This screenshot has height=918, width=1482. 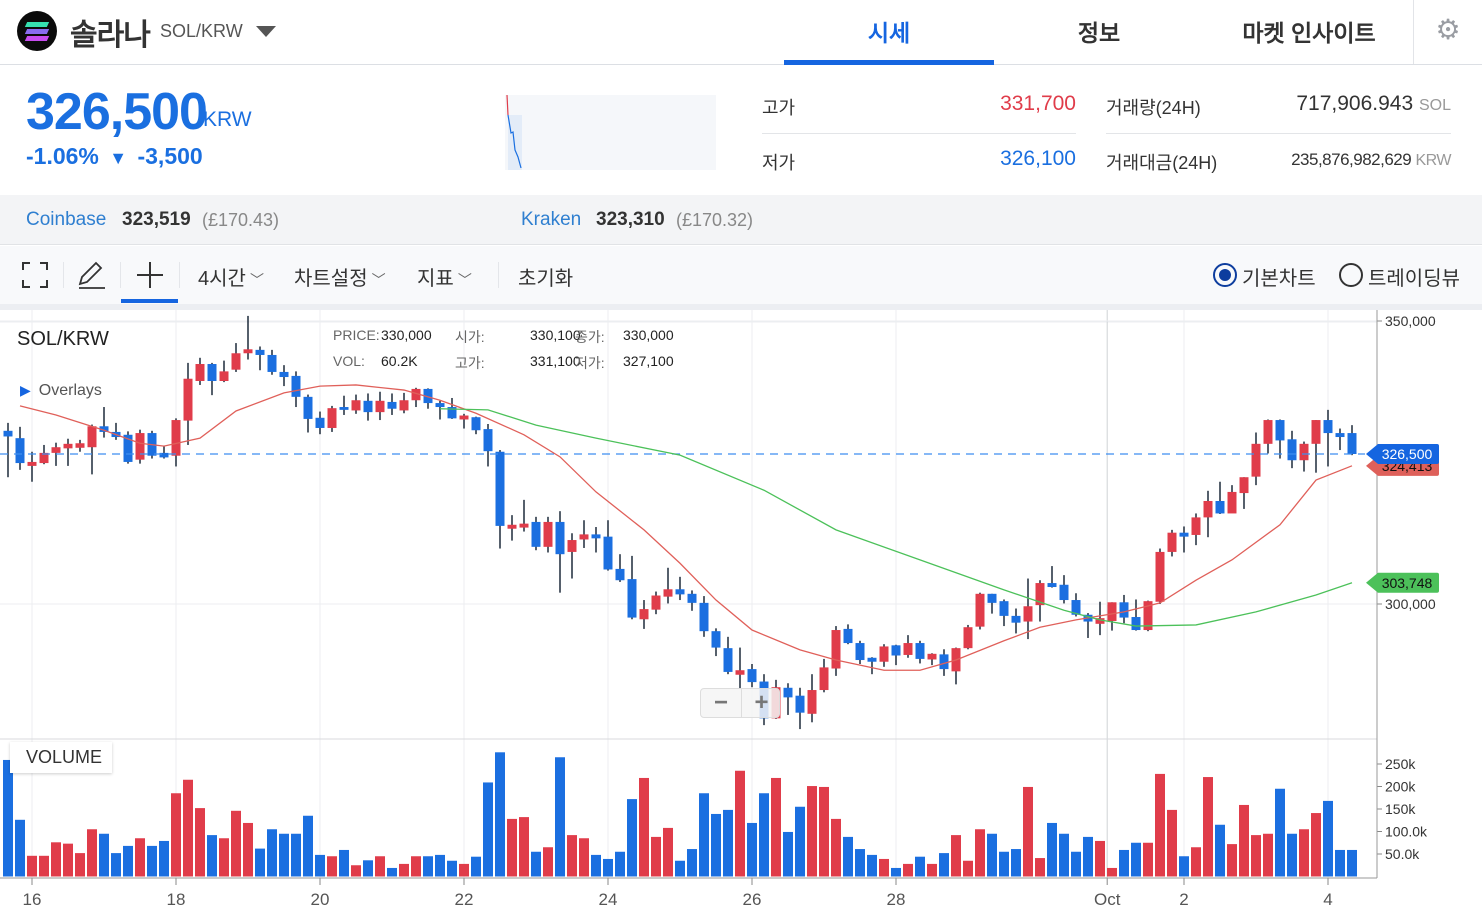 I want to click on radio-basic-chart, so click(x=1225, y=275).